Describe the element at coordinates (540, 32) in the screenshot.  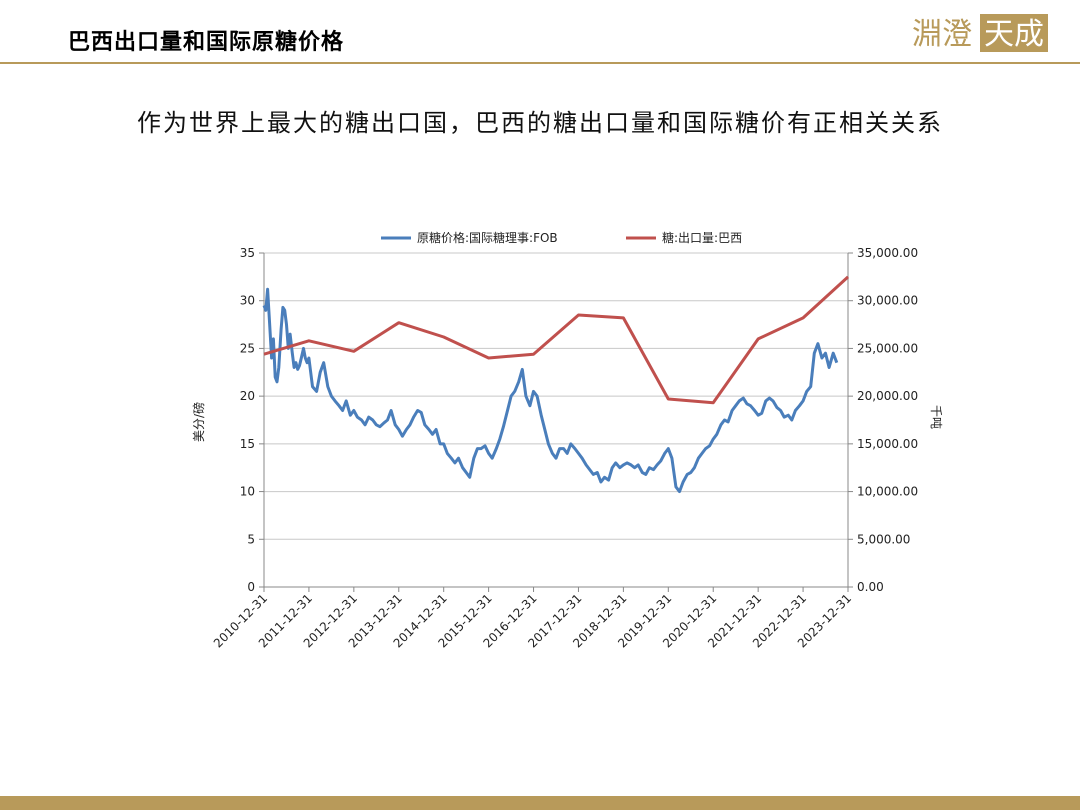
I see `header-bar: 巴西出口量和国际原糖价格 淵澄 天成` at that location.